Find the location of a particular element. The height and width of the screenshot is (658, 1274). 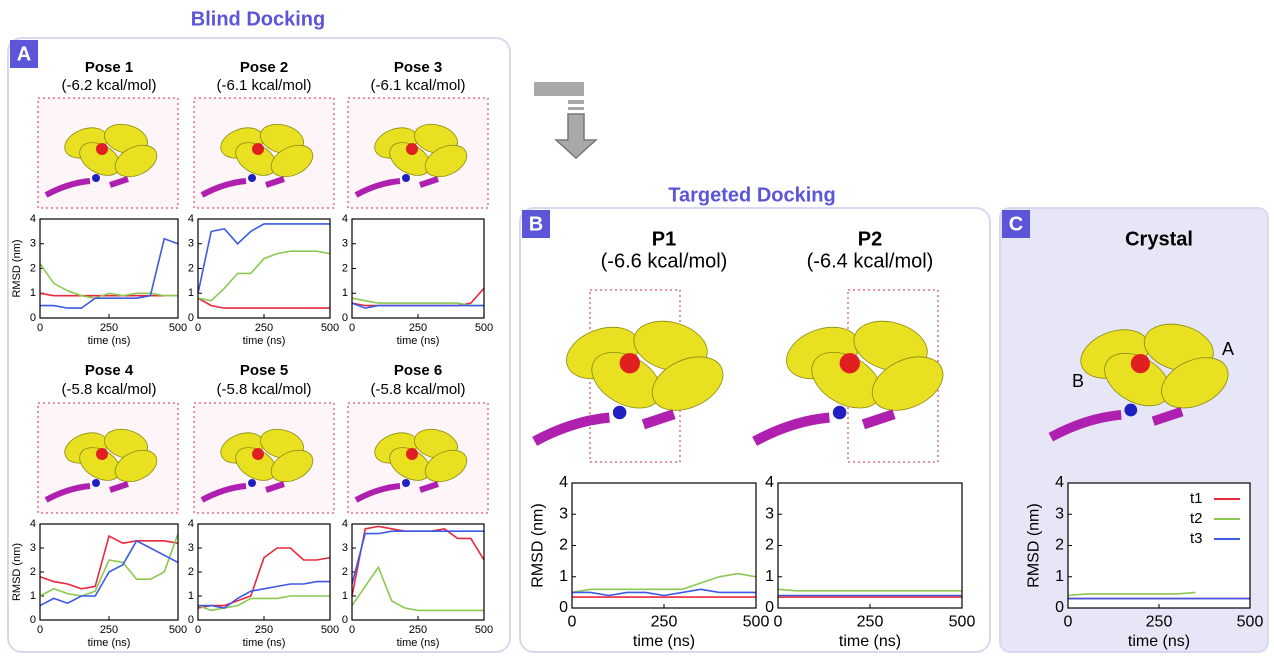

panel-label: B is located at coordinates (536, 224).